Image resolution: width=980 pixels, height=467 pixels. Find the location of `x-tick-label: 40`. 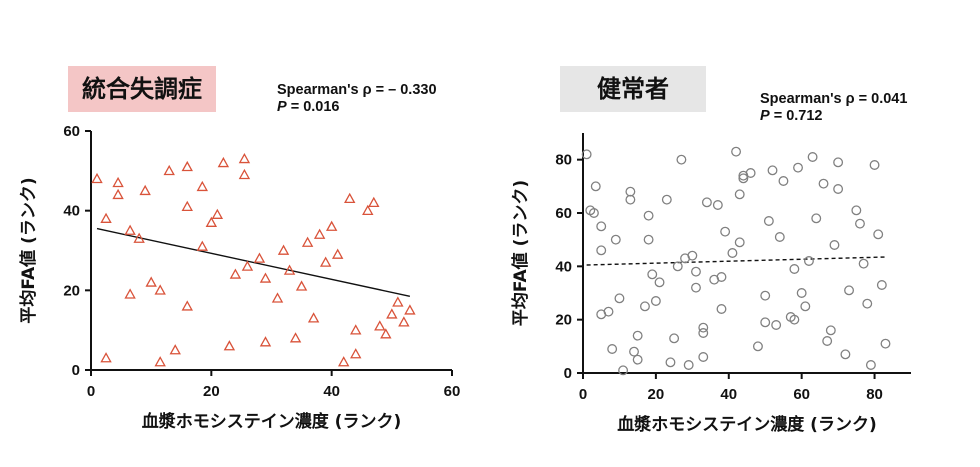

x-tick-label: 40 is located at coordinates (728, 394).